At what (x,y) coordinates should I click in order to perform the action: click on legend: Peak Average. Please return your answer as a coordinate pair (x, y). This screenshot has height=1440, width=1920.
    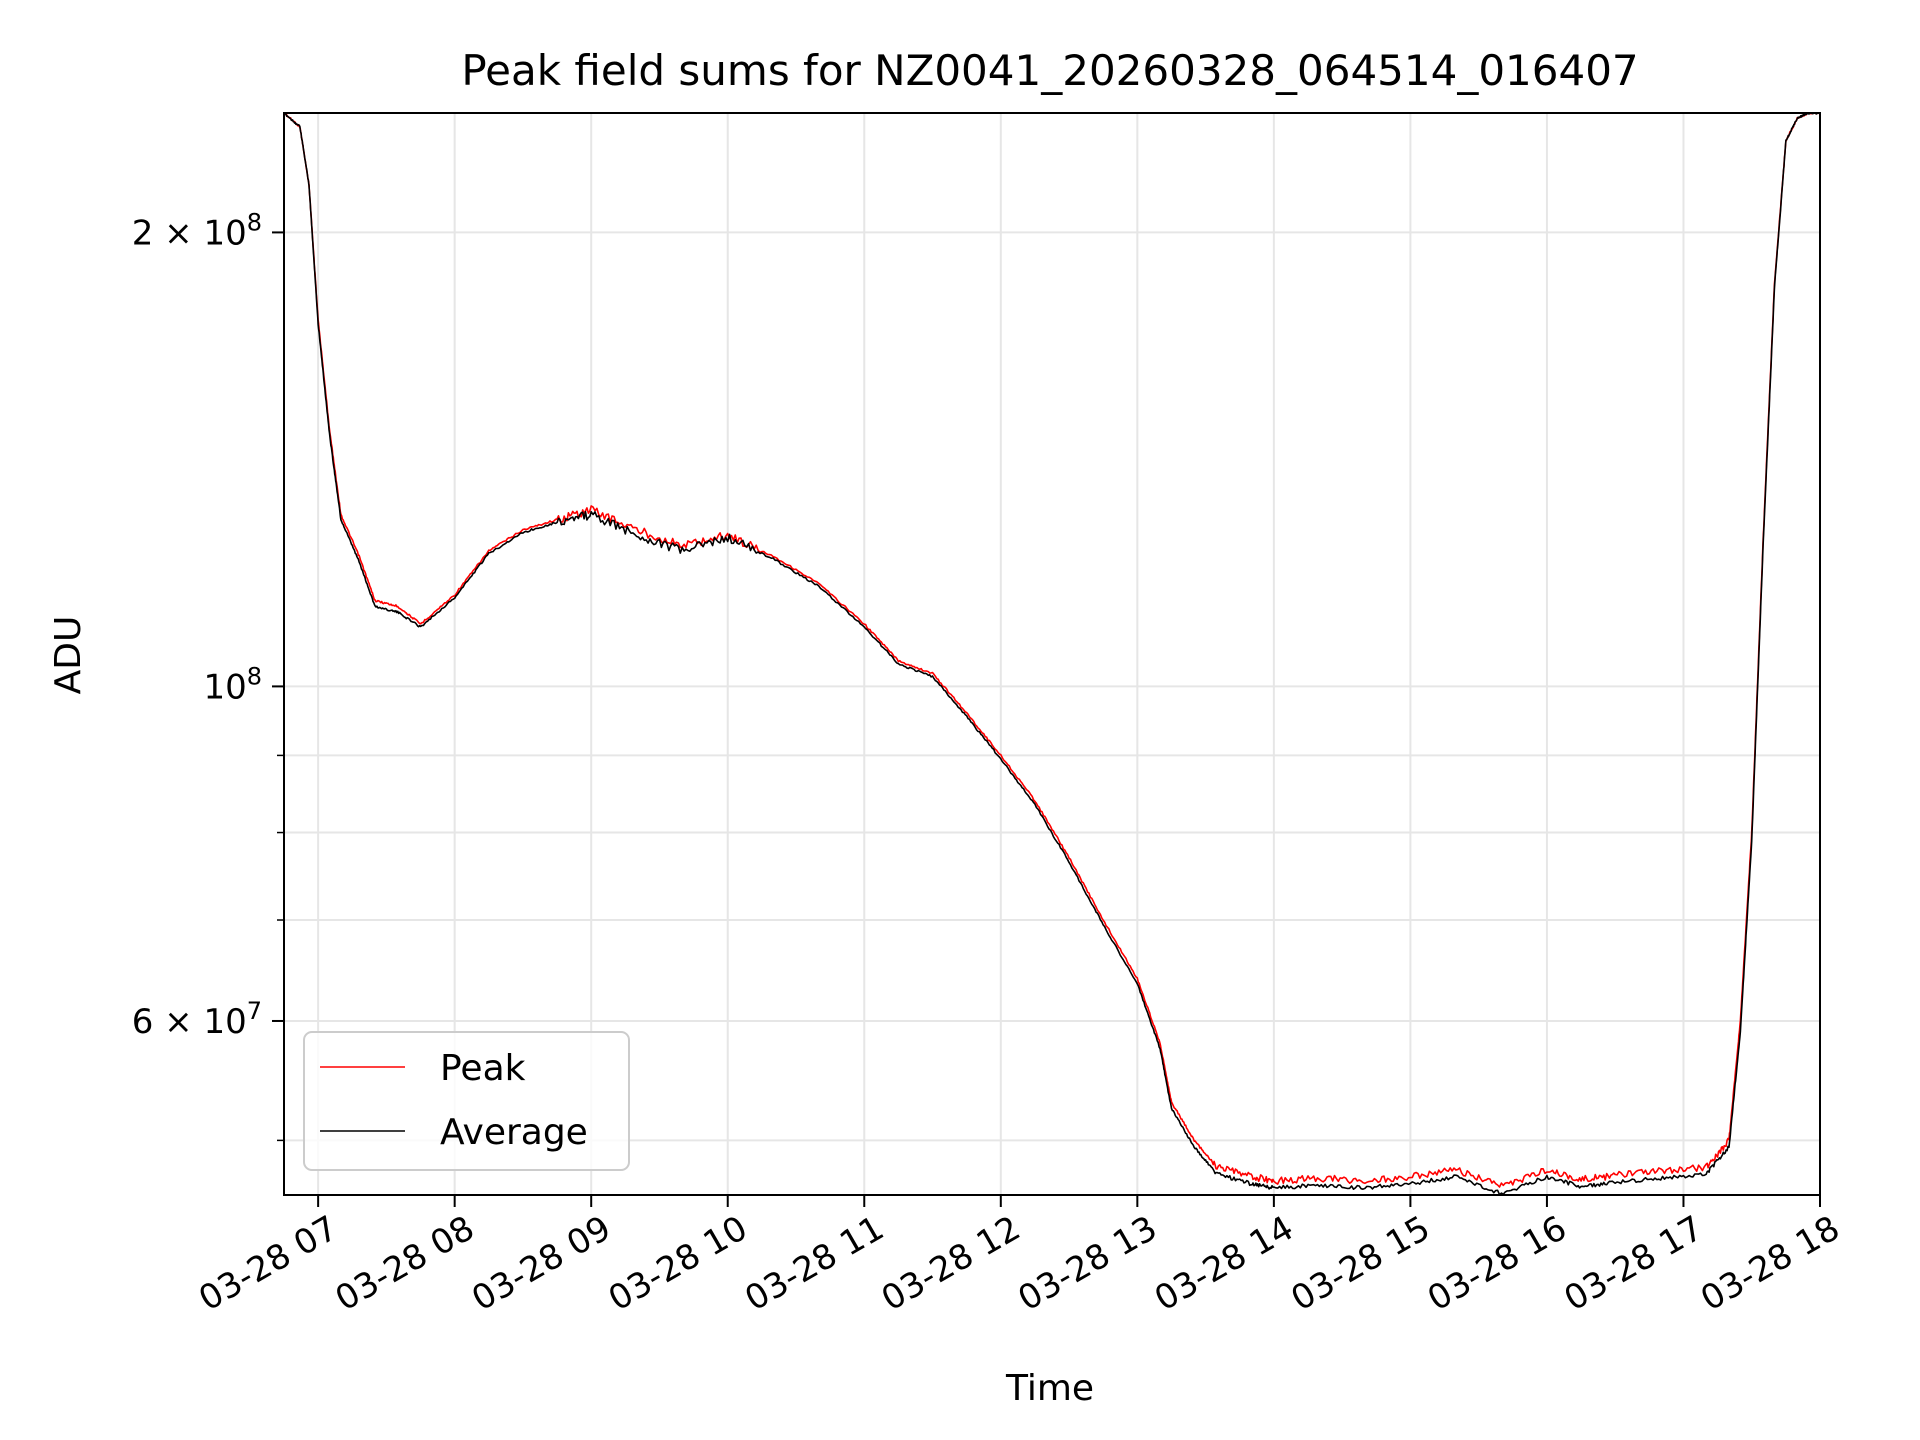
    Looking at the image, I should click on (466, 1101).